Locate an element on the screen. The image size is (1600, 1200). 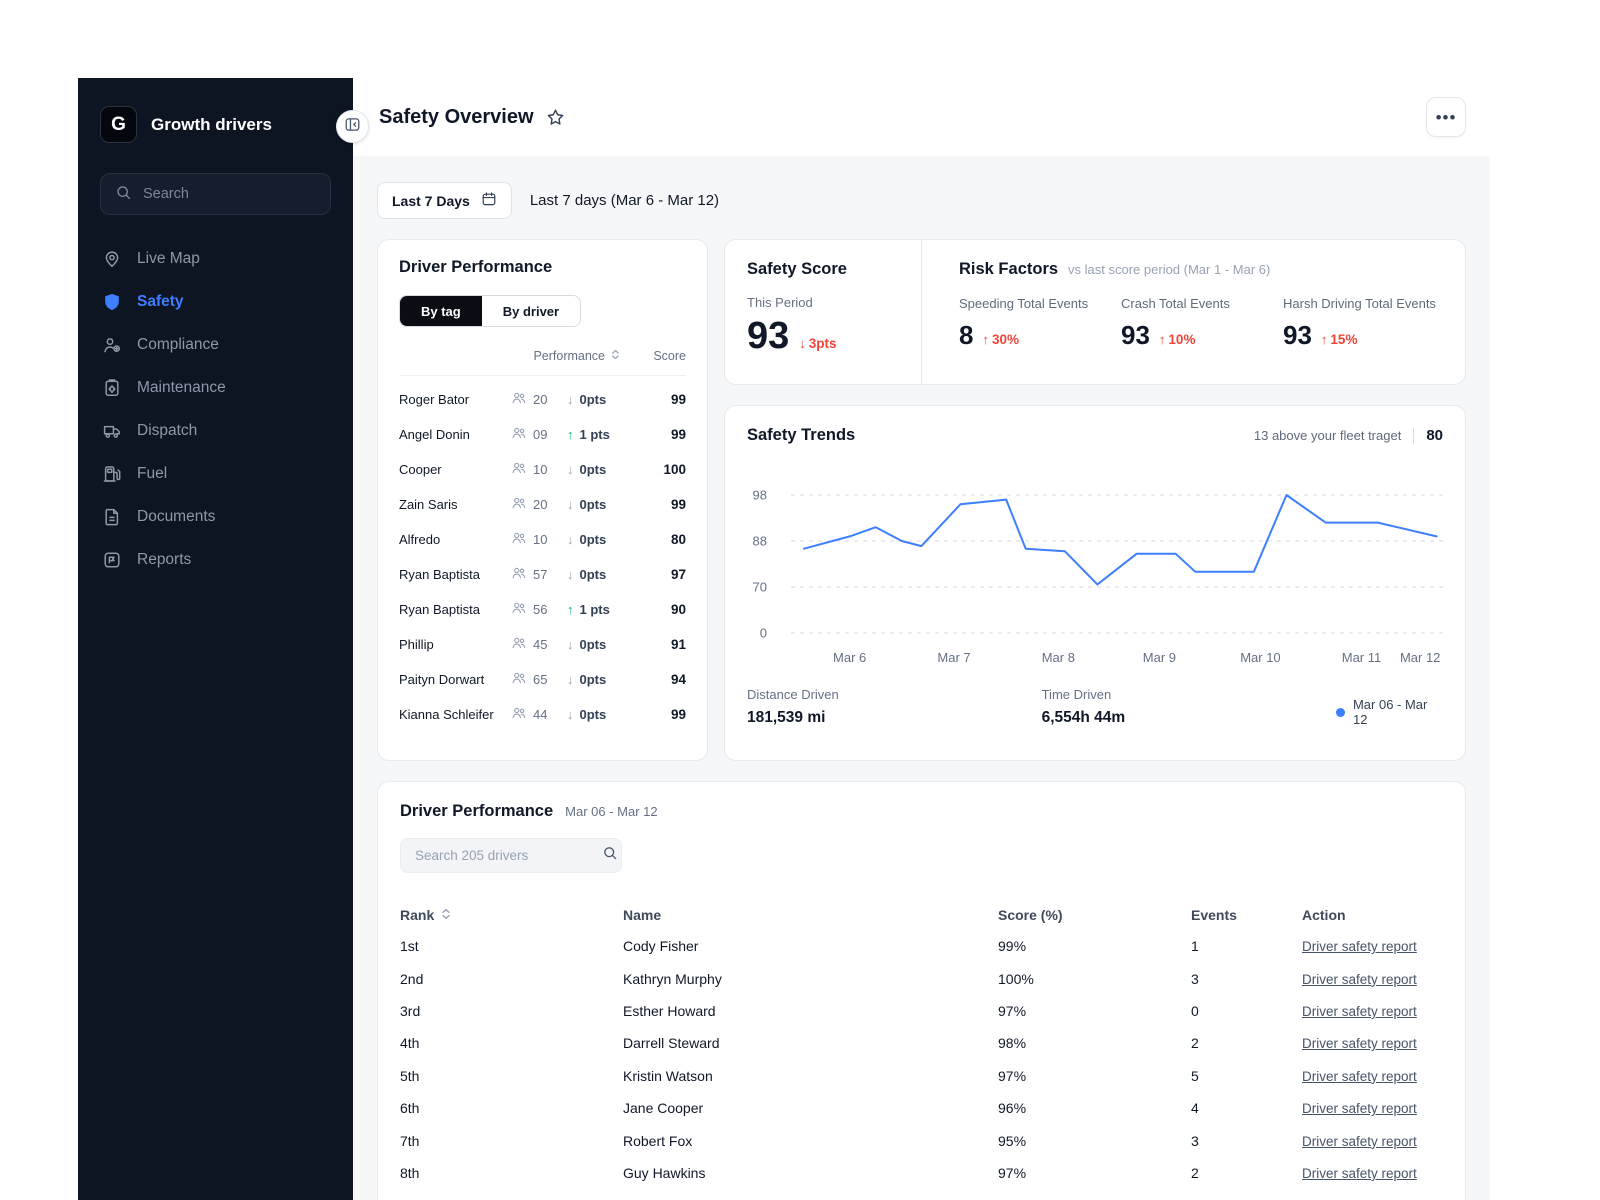
map-pin-icon is located at coordinates (112, 259).